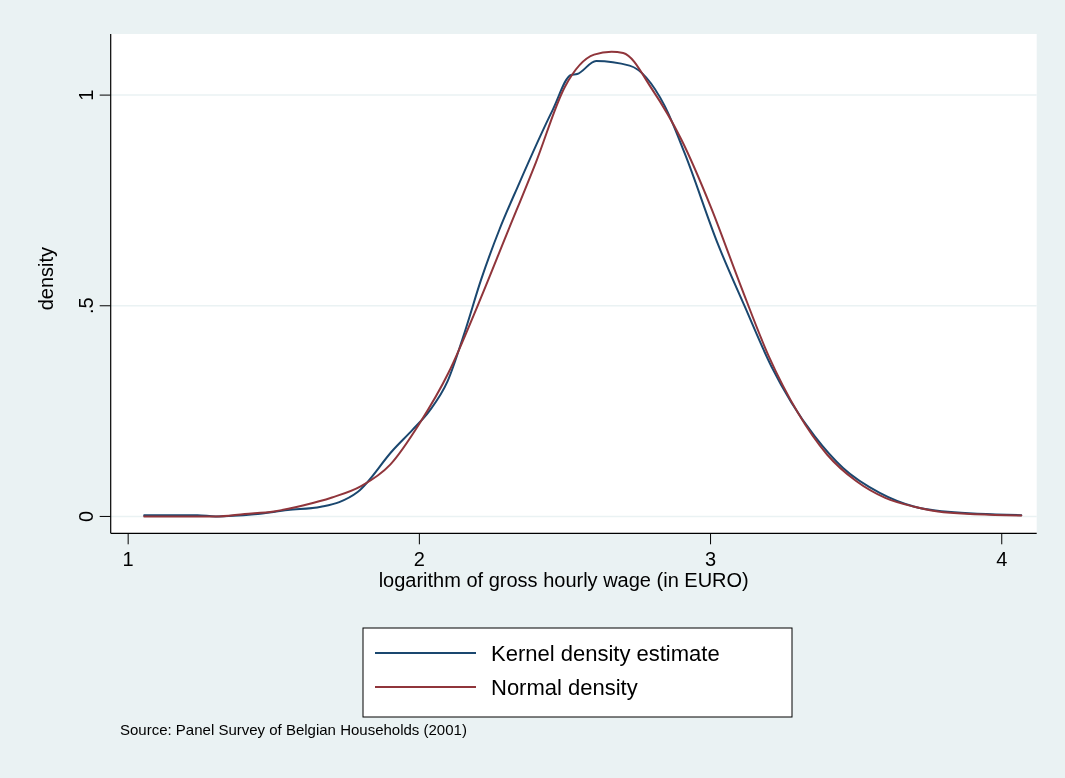 The height and width of the screenshot is (778, 1065). I want to click on legend-label: Normal density, so click(564, 687).